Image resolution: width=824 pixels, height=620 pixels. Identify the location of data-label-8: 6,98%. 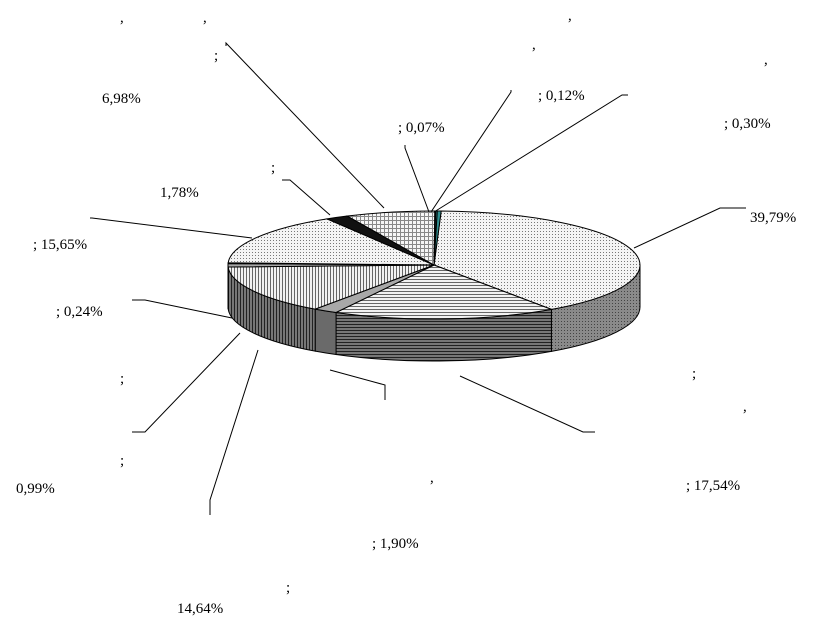
(121, 99).